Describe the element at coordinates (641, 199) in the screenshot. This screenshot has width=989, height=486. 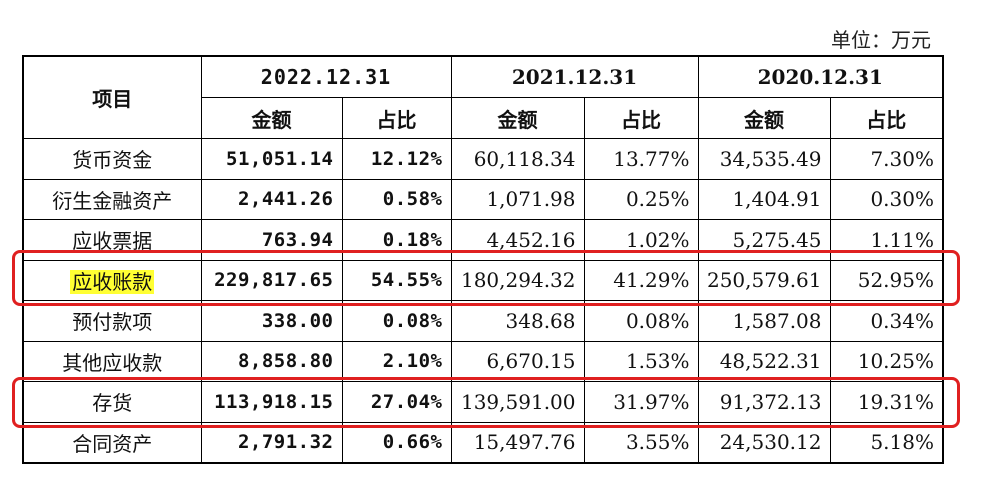
I see `ratio-cell: 0.25%` at that location.